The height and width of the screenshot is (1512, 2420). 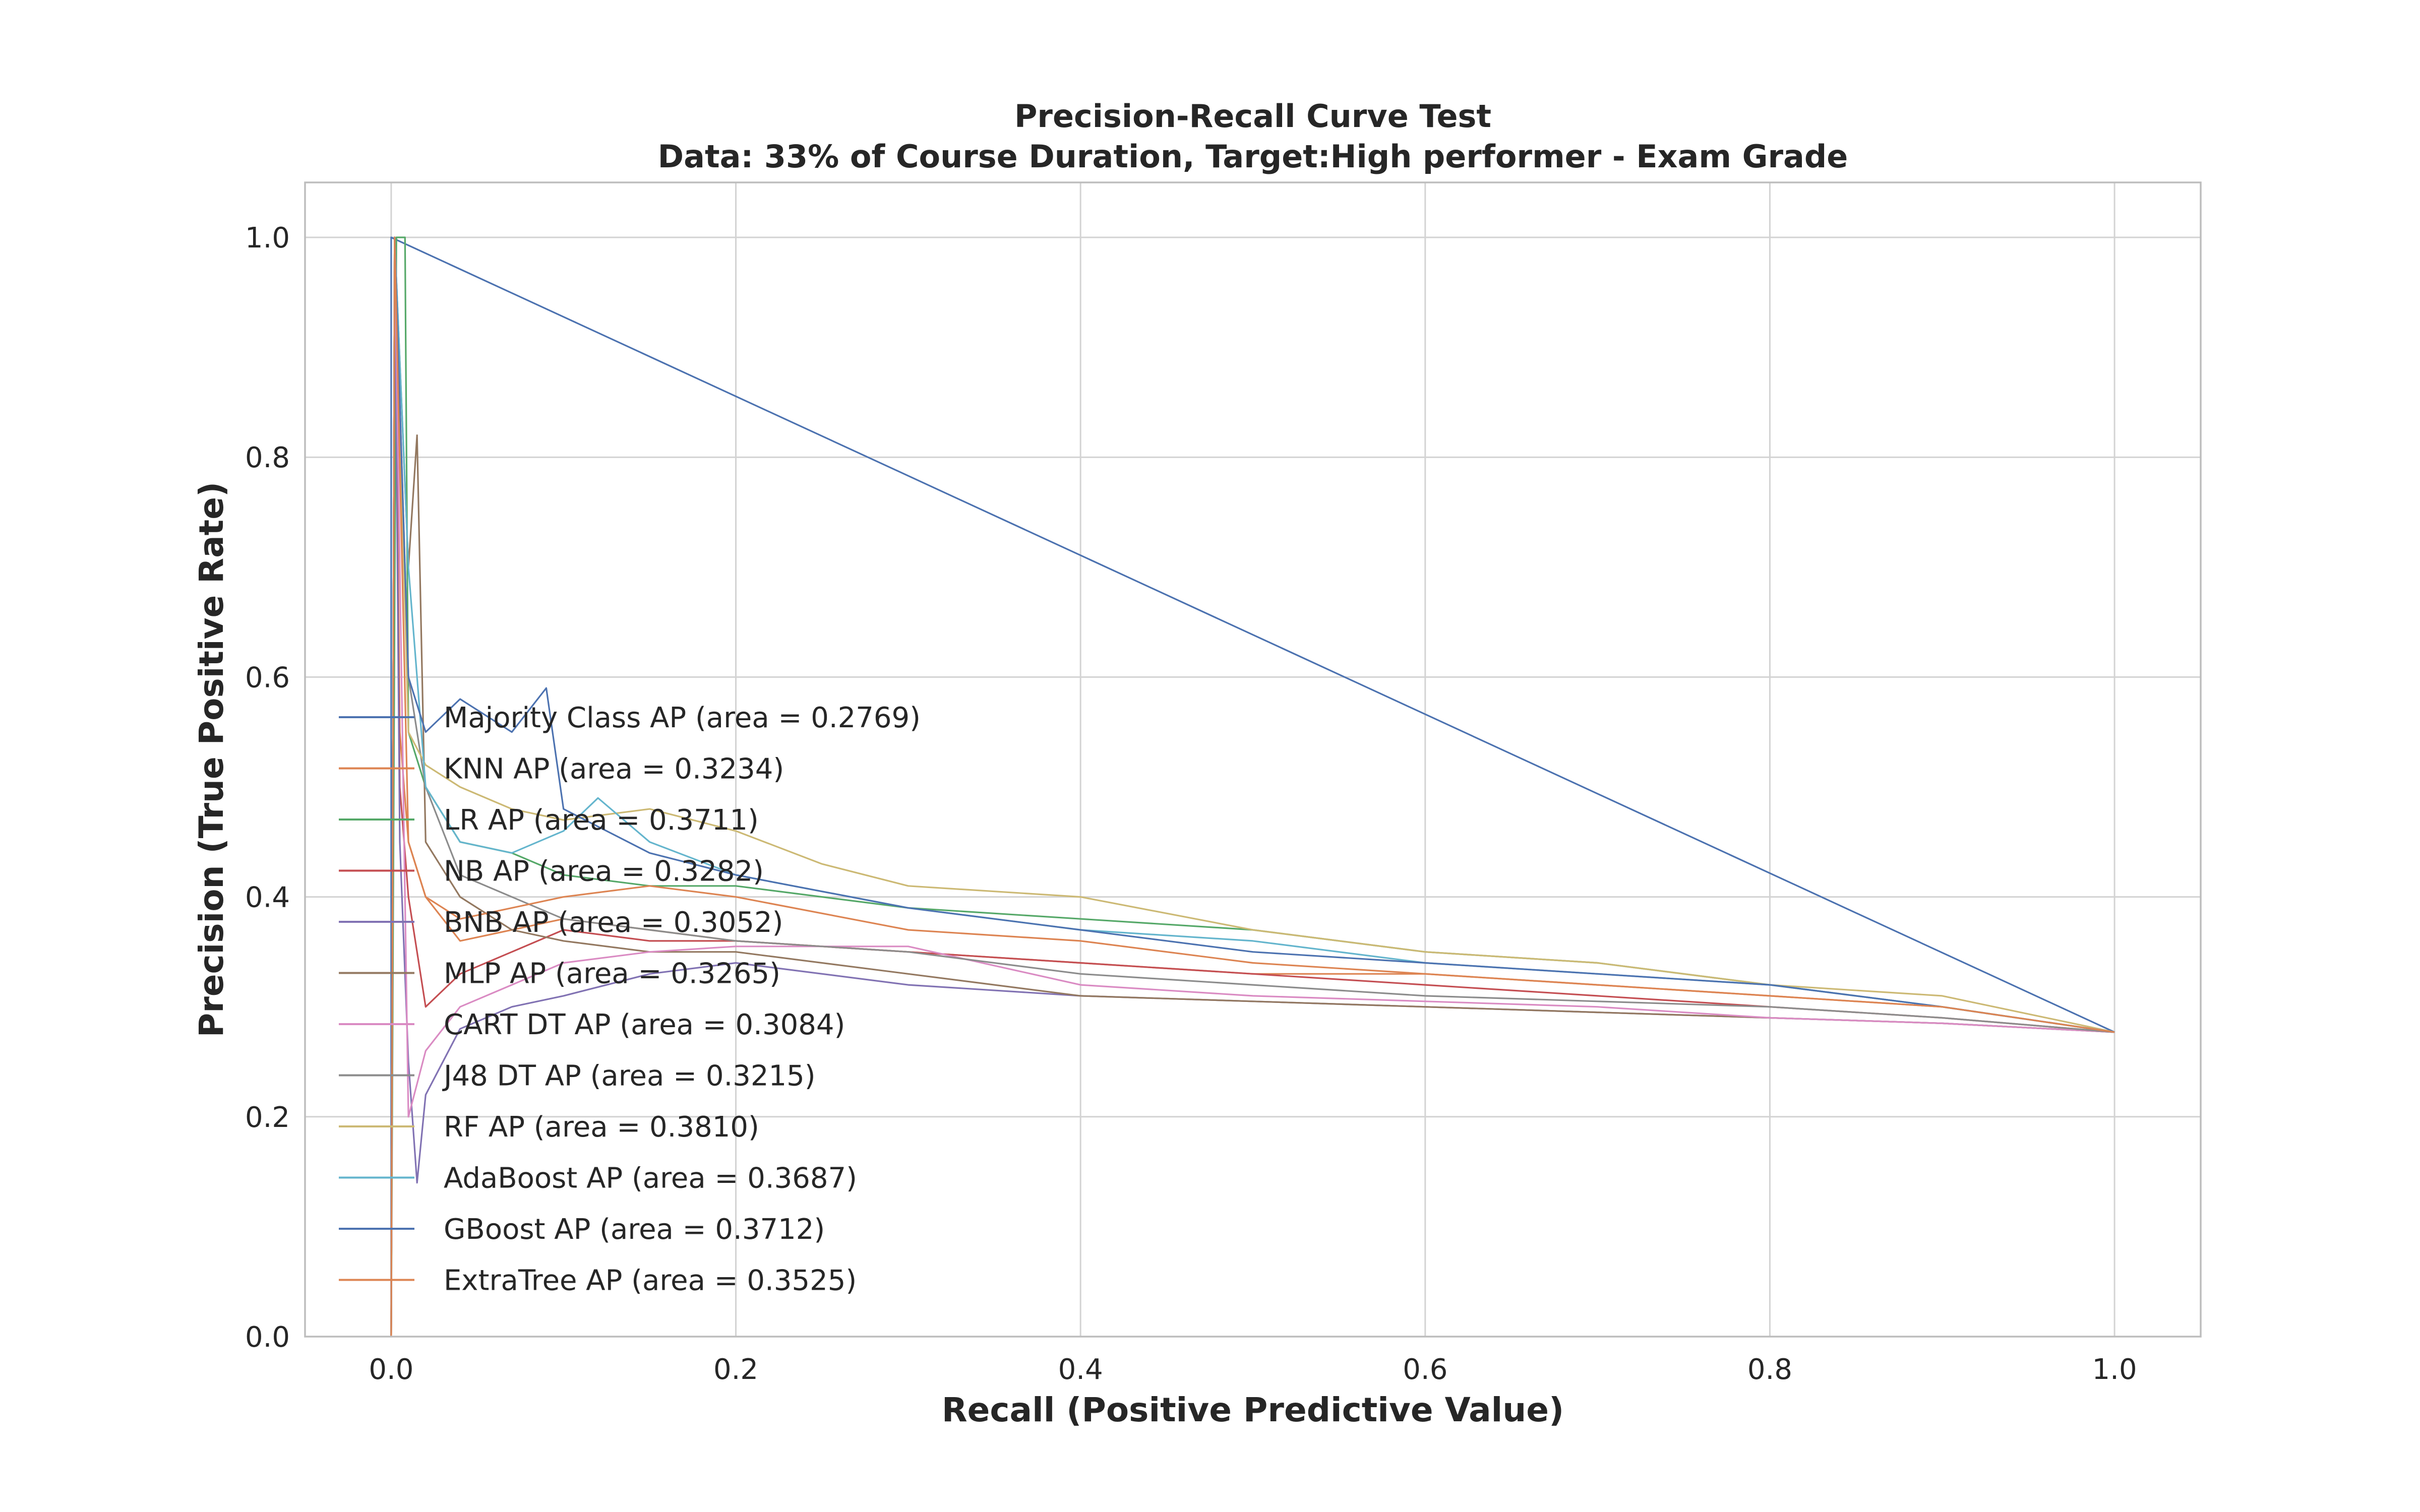 I want to click on y-tick-label-4: 0.8, so click(x=267, y=458).